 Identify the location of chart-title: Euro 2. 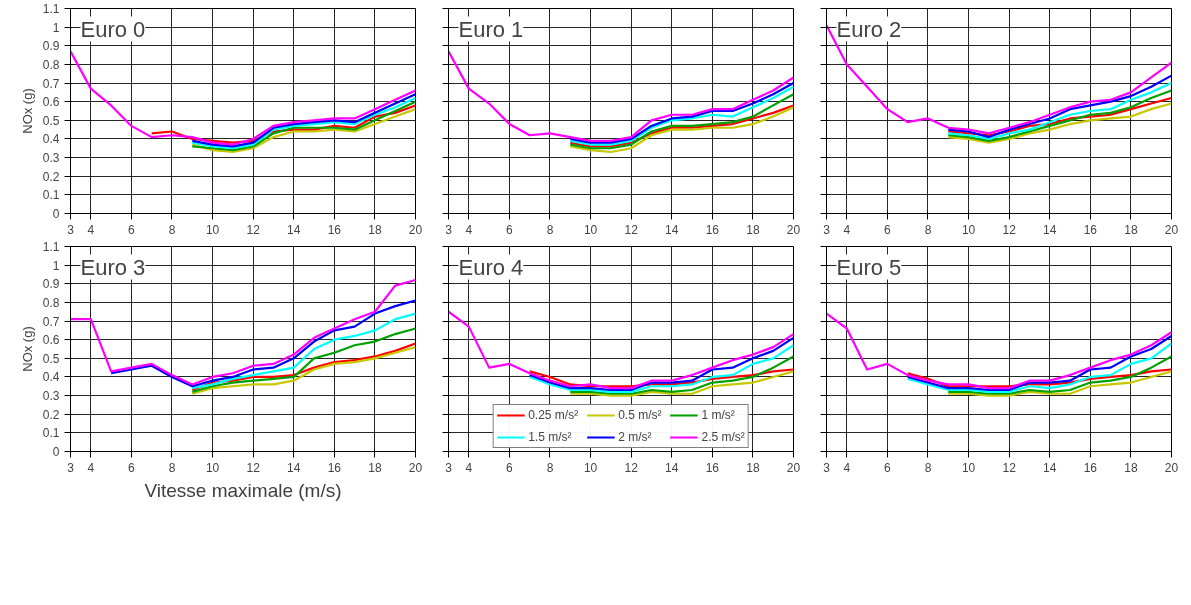
(869, 29).